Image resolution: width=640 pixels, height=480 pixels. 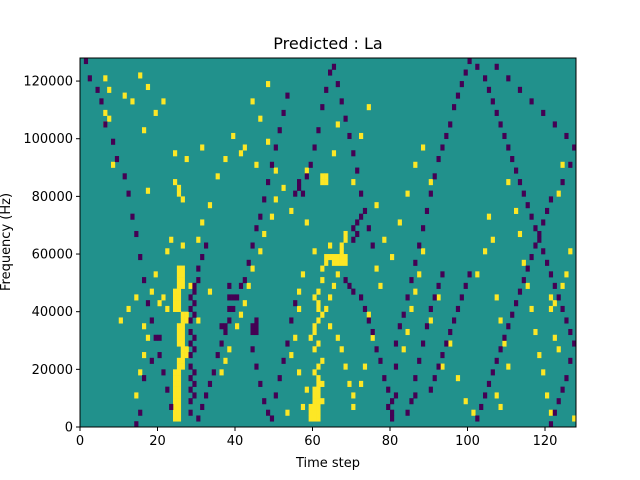 What do you see at coordinates (312, 441) in the screenshot?
I see `x-tick-label: 60` at bounding box center [312, 441].